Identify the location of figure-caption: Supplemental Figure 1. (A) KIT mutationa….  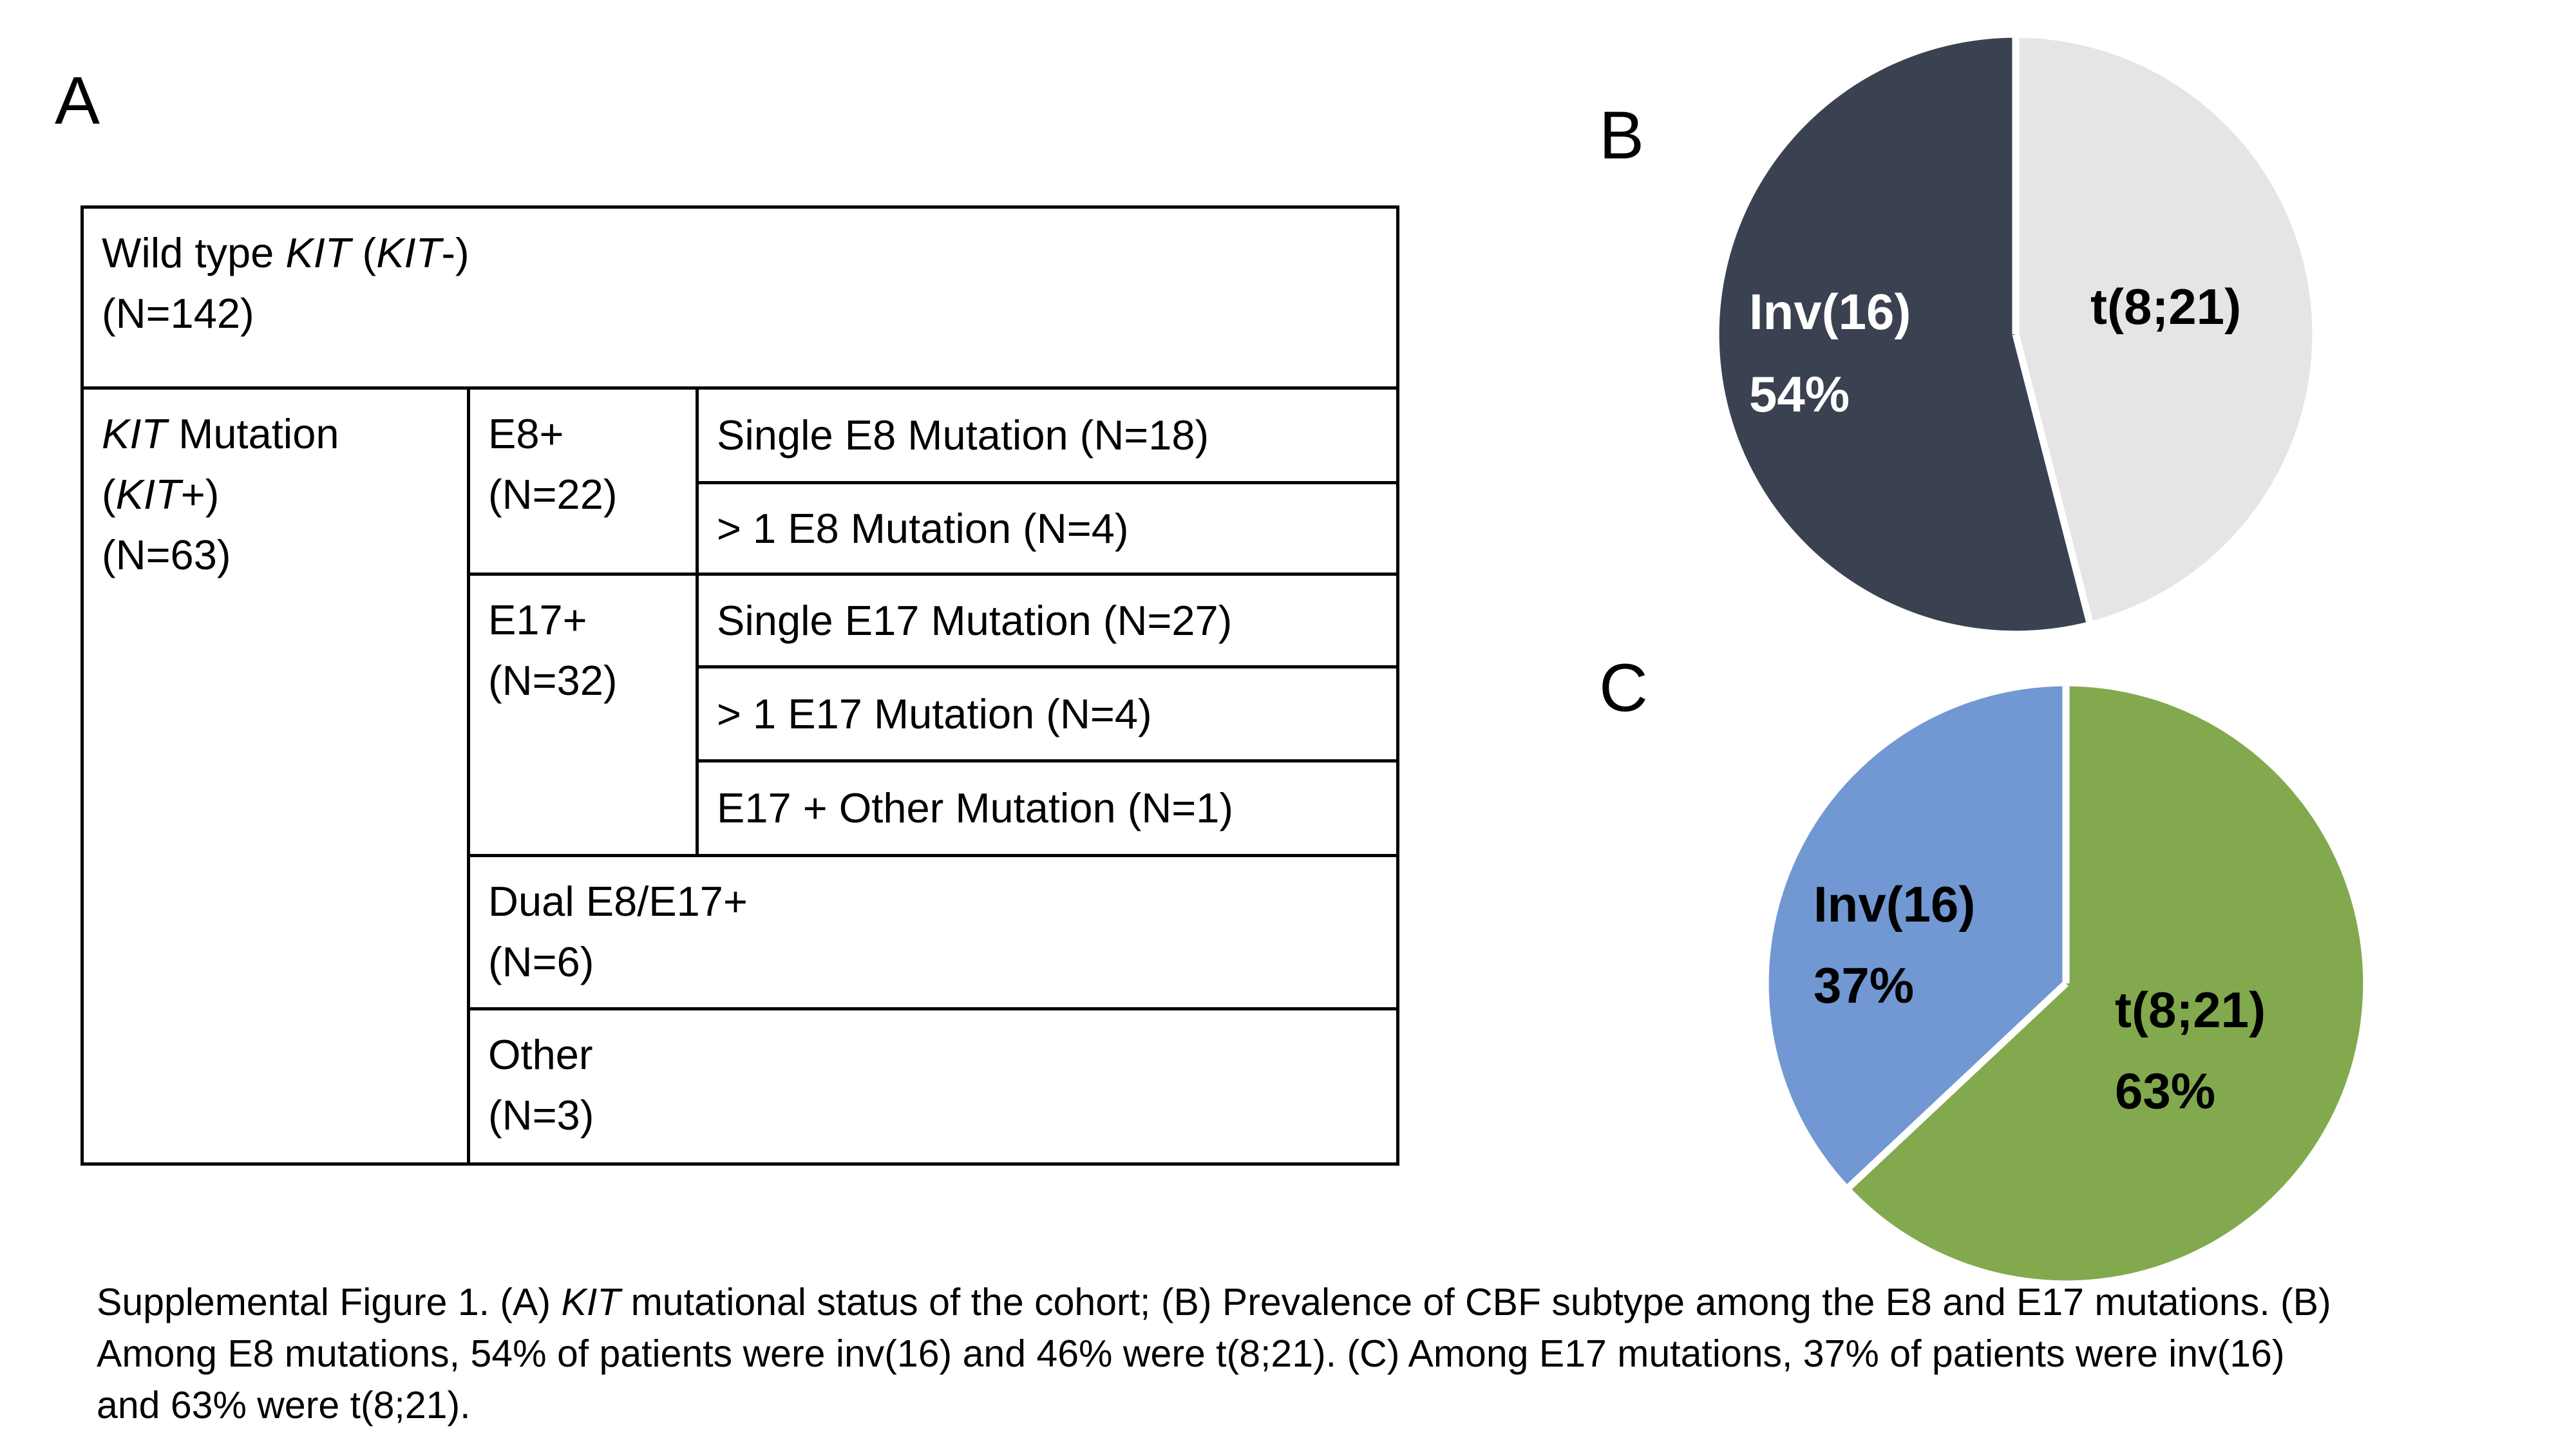
(1214, 1353).